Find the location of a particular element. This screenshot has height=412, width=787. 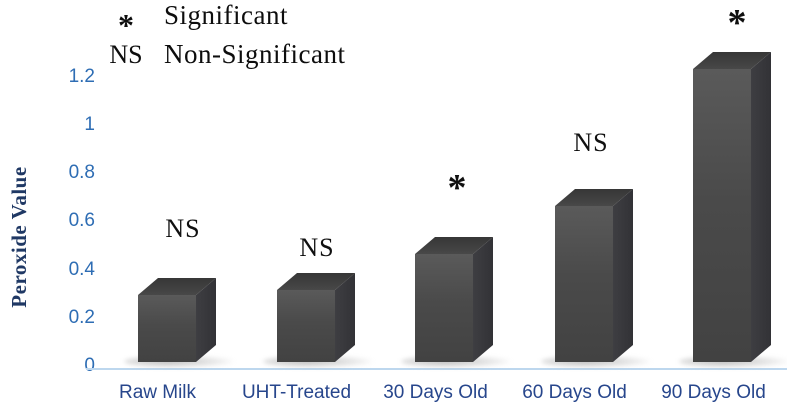

y-tick-label: 0 is located at coordinates (89, 365).